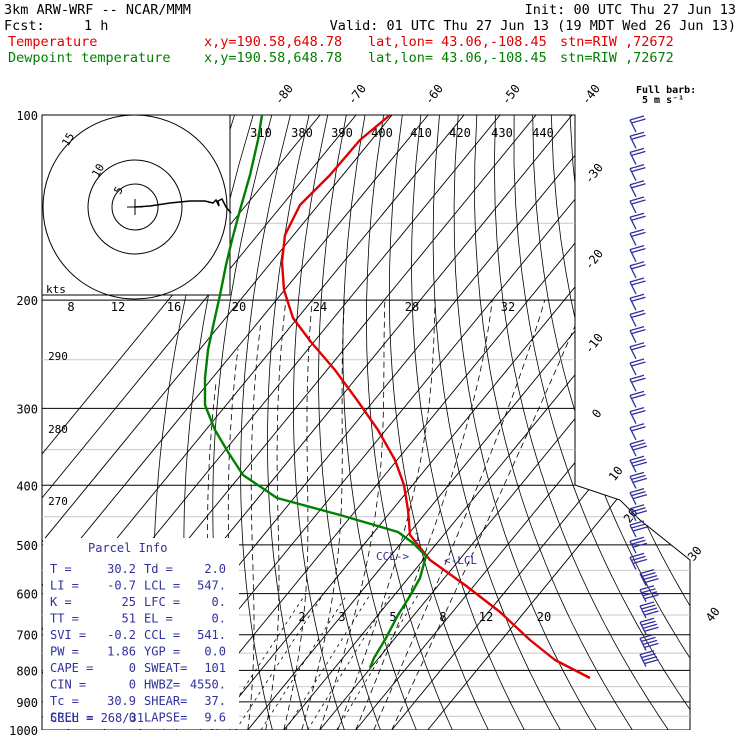  What do you see at coordinates (136, 205) in the screenshot?
I see `hodograph-box` at bounding box center [136, 205].